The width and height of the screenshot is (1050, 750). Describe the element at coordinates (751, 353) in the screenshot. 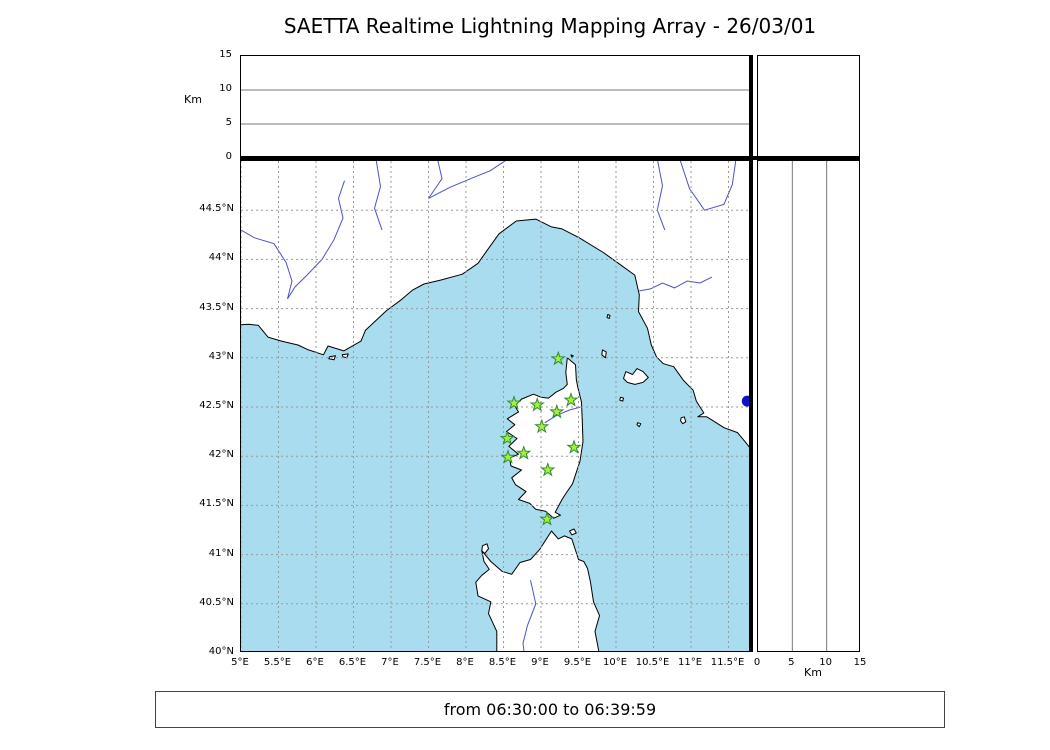

I see `axis-zero-line-vertical` at that location.